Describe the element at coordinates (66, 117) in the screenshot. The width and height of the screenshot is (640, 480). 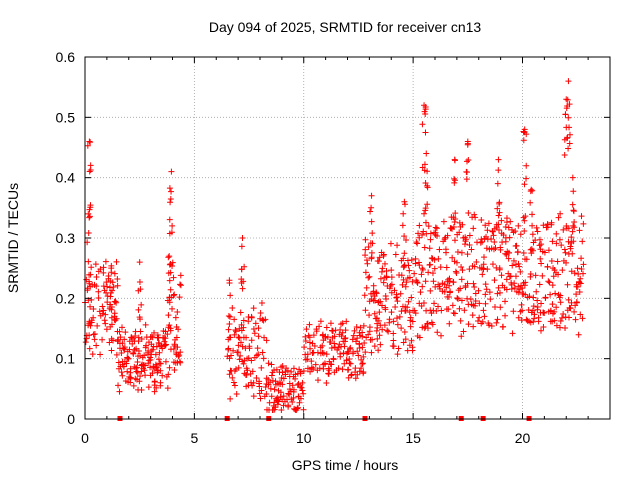
I see `y-tick-label: 0.5` at that location.